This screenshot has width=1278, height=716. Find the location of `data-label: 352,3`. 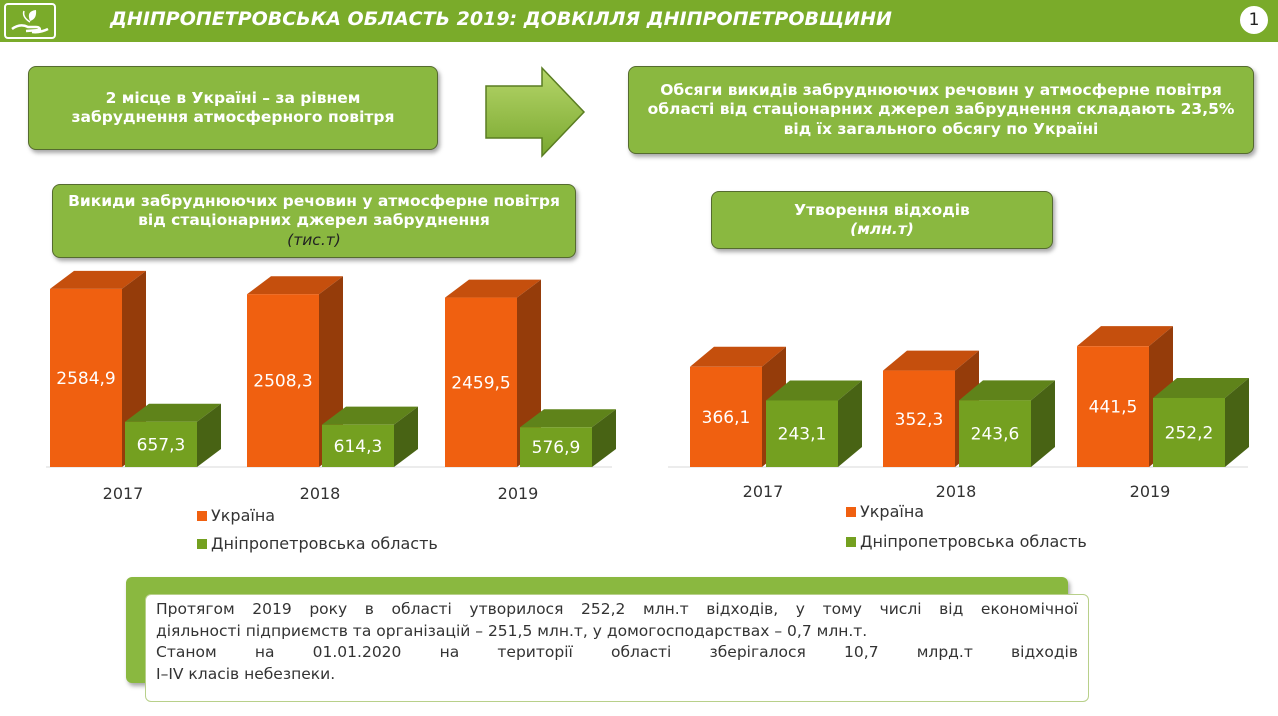

data-label: 352,3 is located at coordinates (919, 420).